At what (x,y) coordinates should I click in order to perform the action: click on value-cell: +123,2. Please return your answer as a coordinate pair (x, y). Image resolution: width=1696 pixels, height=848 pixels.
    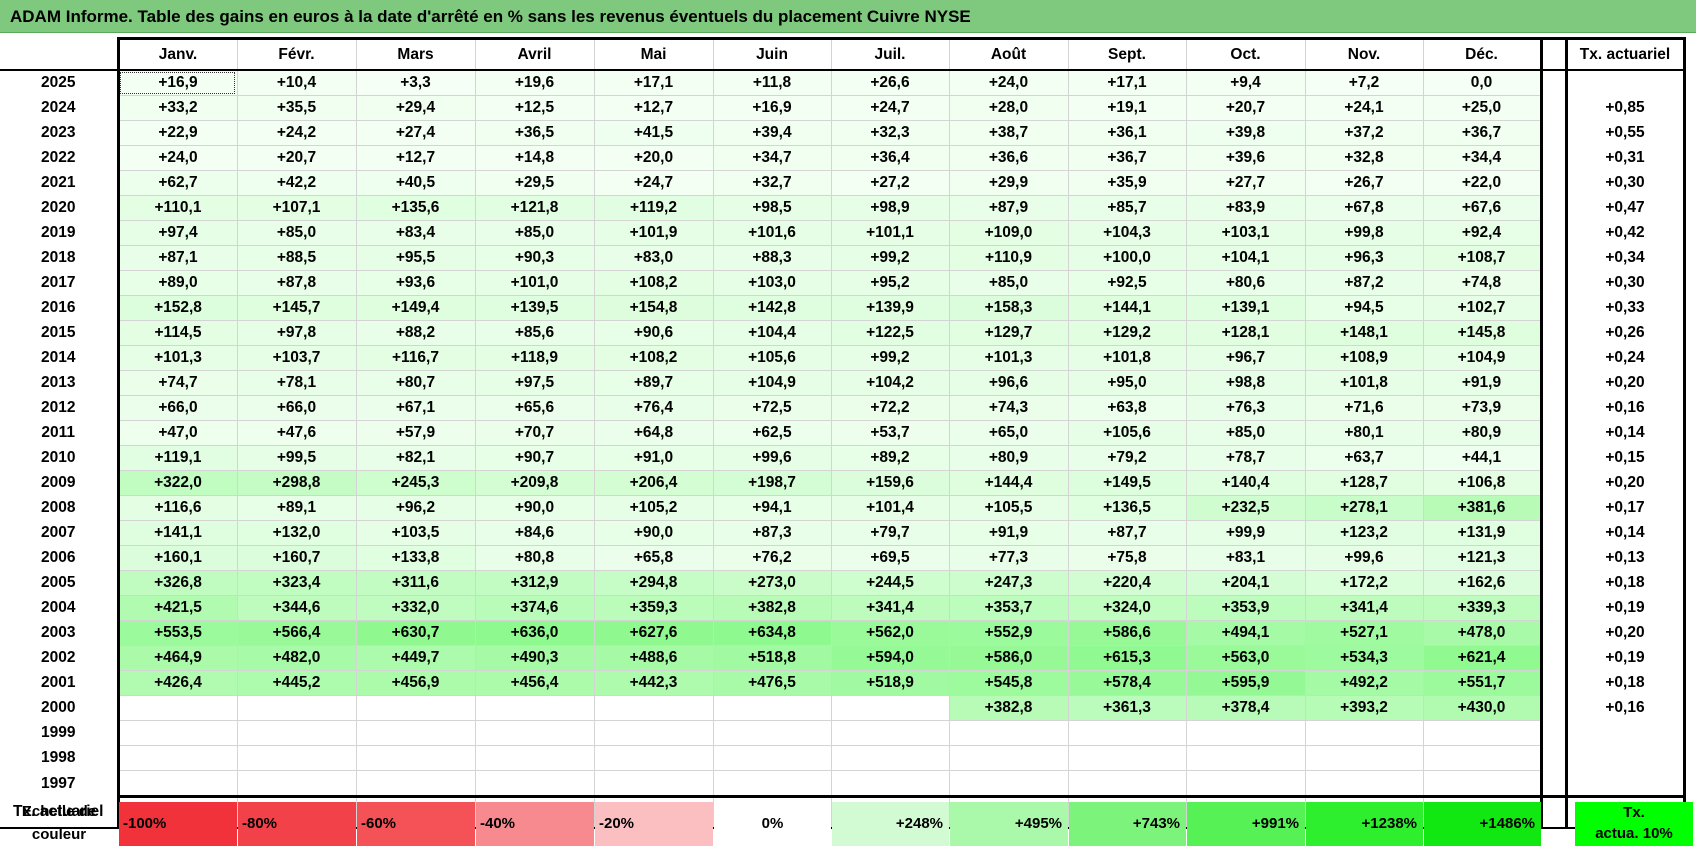
    Looking at the image, I should click on (1364, 533).